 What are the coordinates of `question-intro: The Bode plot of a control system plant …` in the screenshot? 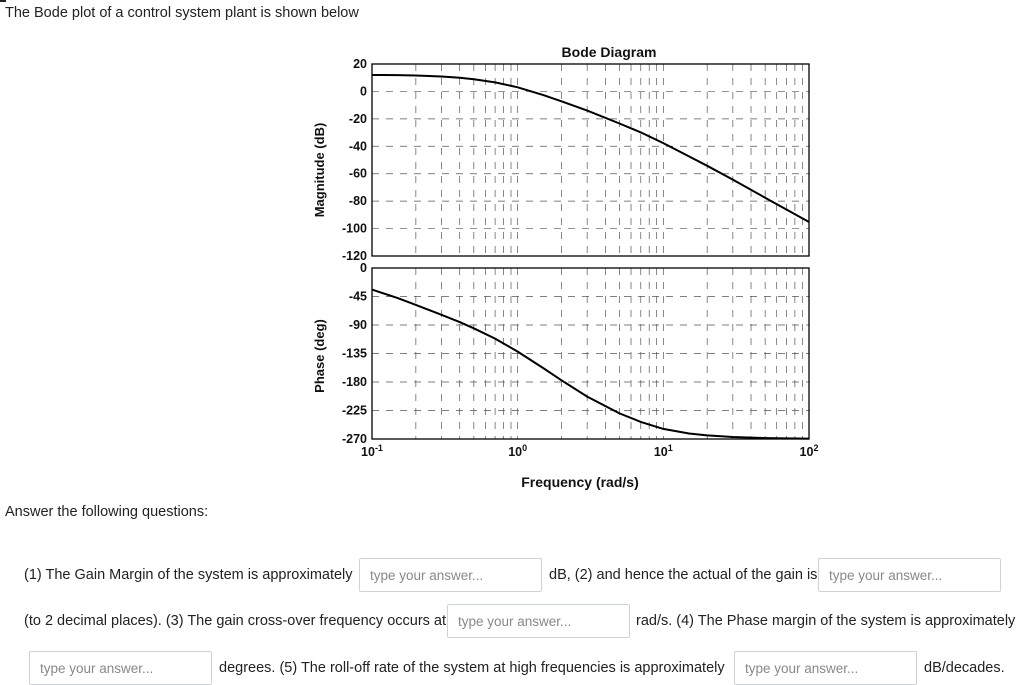 It's located at (182, 13).